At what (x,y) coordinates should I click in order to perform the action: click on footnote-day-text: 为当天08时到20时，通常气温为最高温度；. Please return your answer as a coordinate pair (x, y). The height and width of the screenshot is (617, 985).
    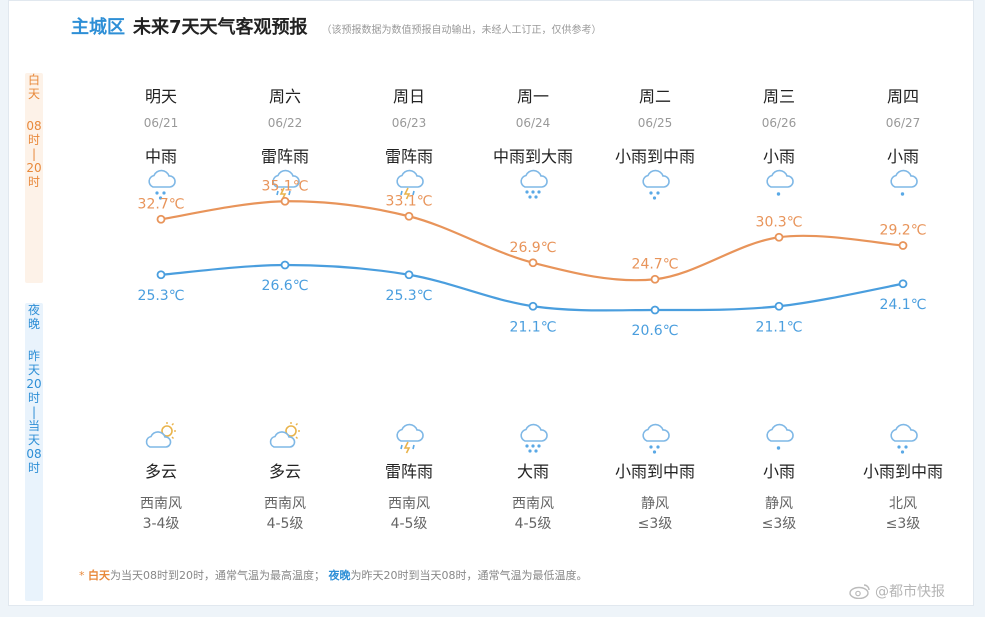
    Looking at the image, I should click on (217, 575).